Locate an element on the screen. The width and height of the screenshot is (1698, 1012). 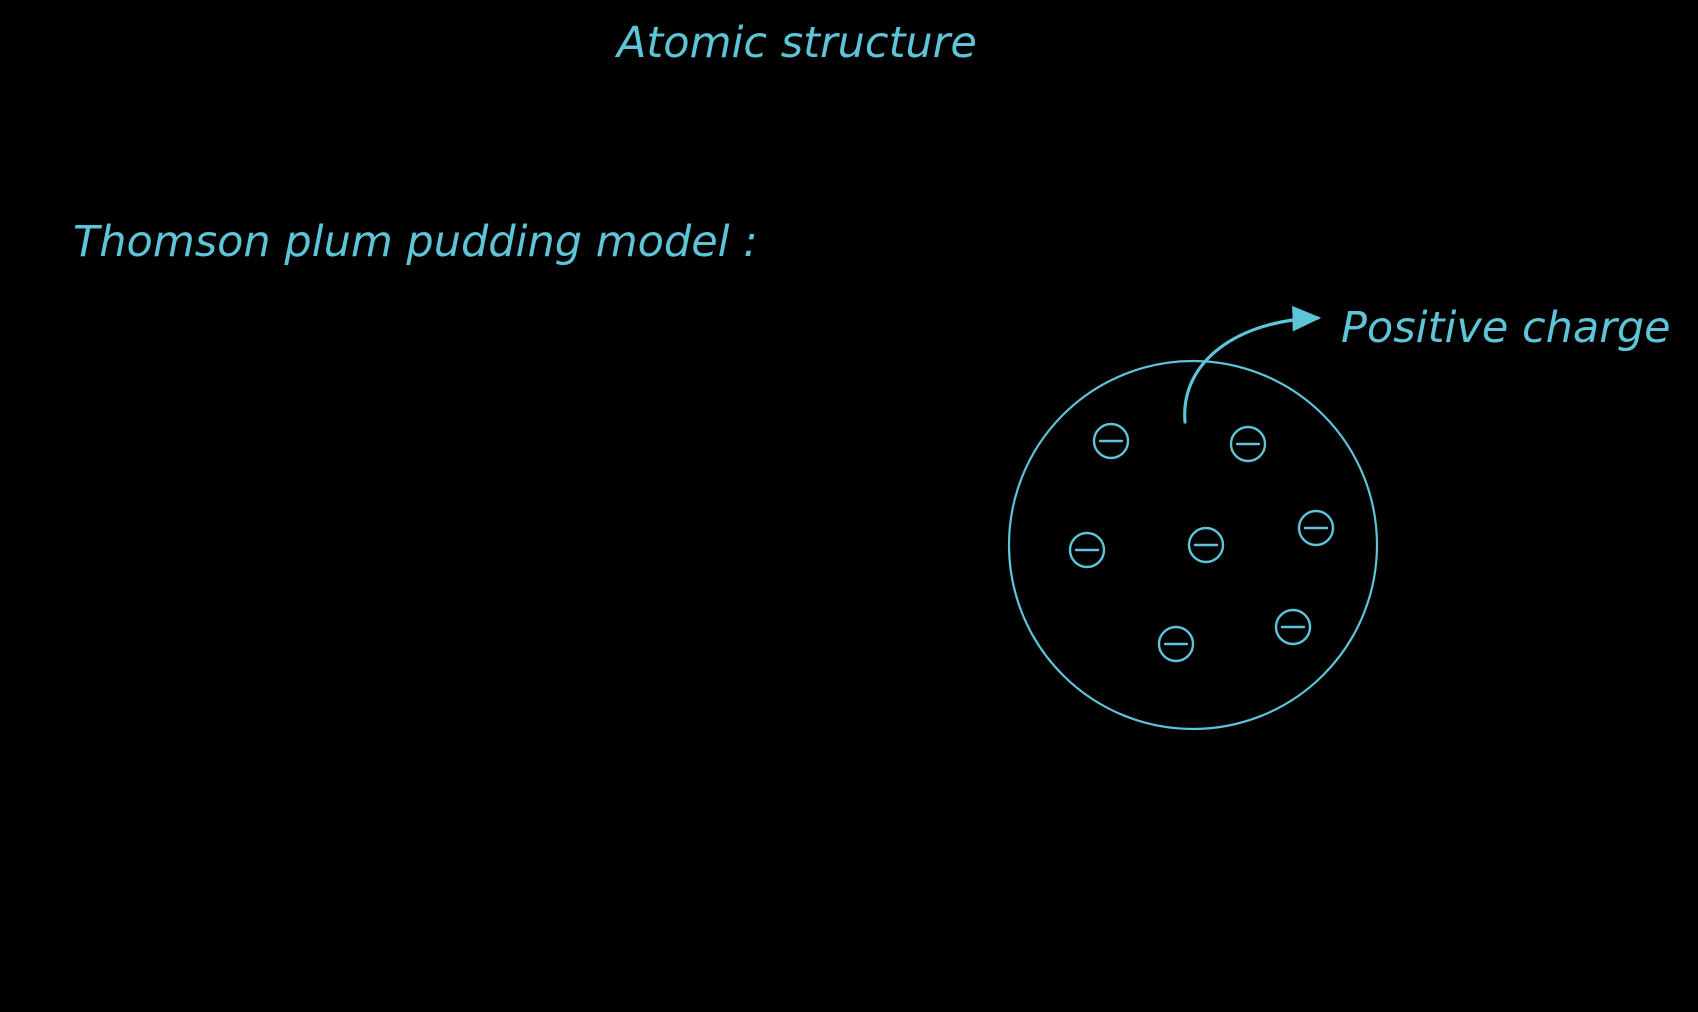
page-title: Atomic structure is located at coordinates (797, 43).